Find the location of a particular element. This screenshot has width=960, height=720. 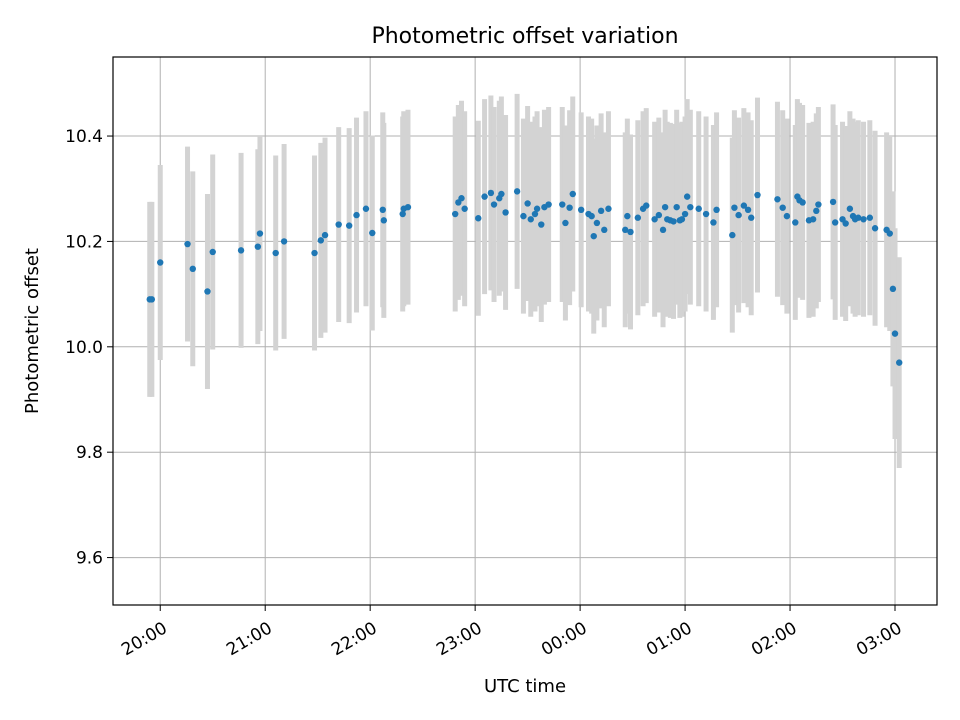

chart-title: Photometric offset variation is located at coordinates (524, 36).